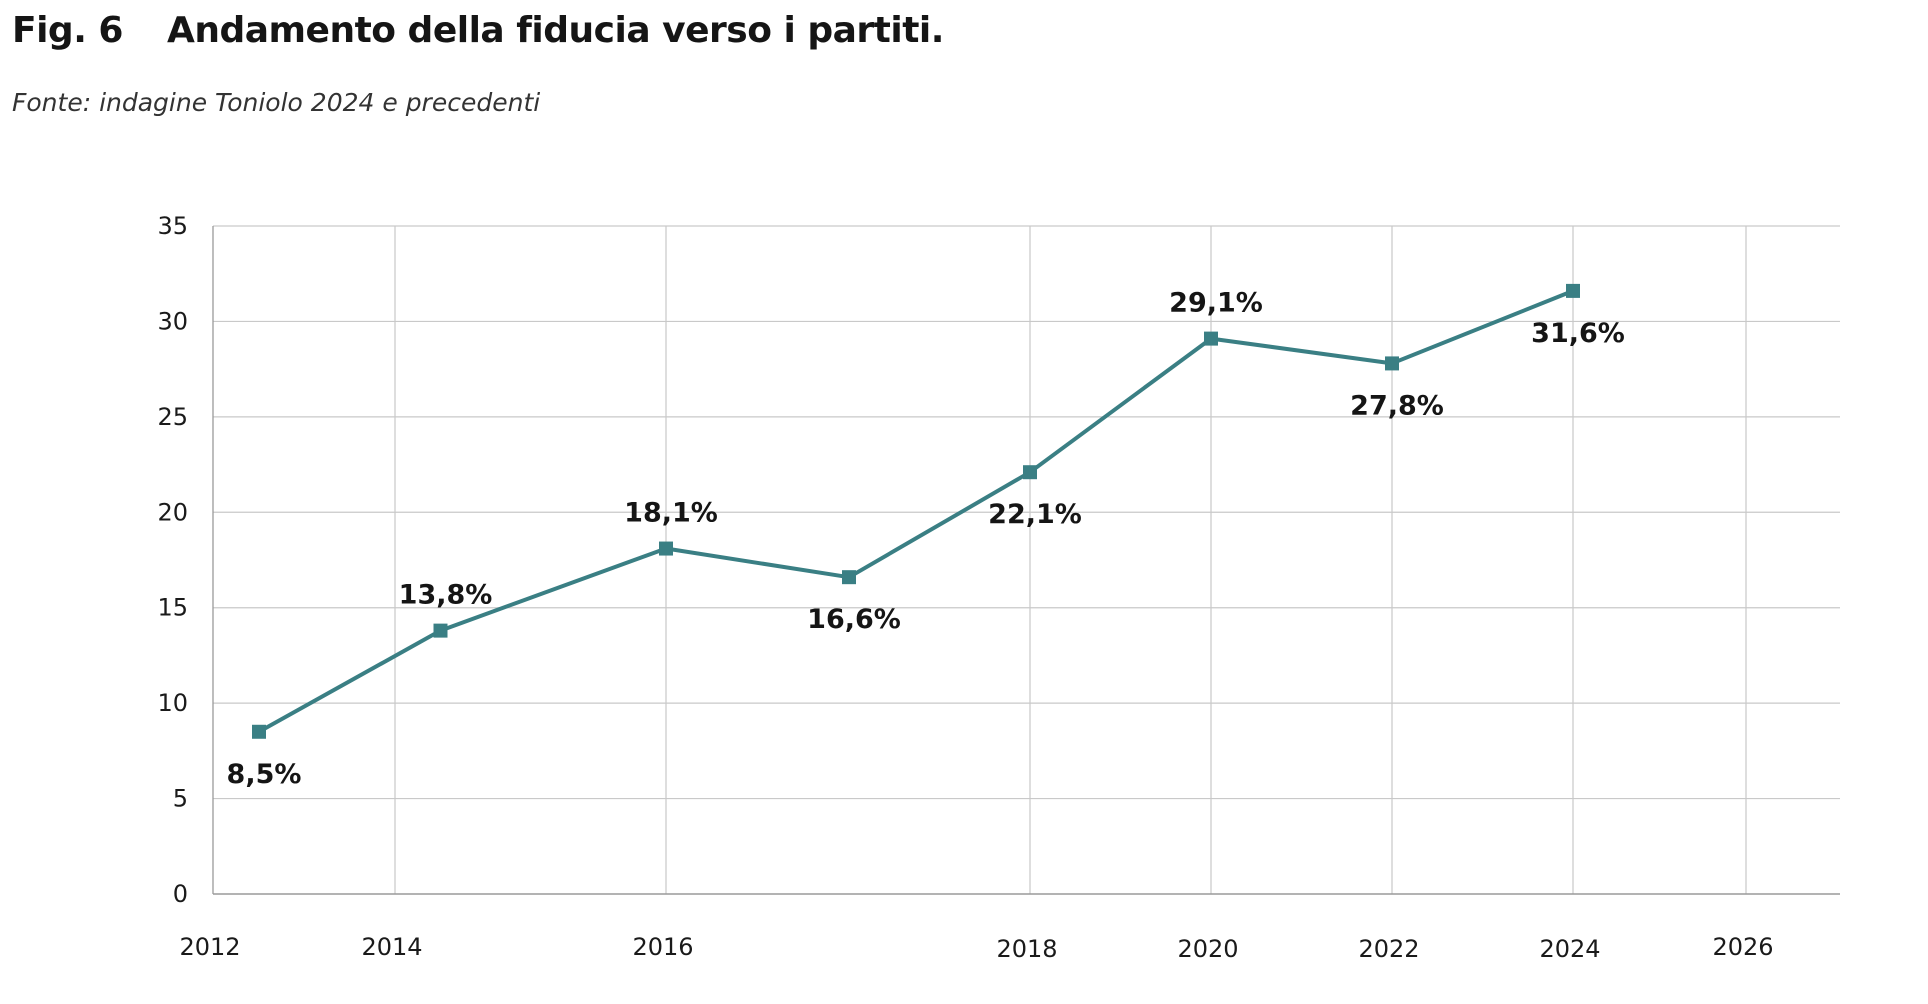 The width and height of the screenshot is (1928, 1004). Describe the element at coordinates (1742, 947) in the screenshot. I see `x-tick-label: 2026` at that location.